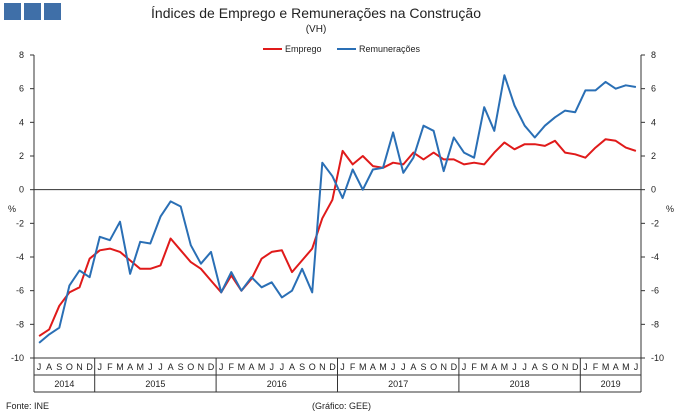  Describe the element at coordinates (655, 257) in the screenshot. I see `y-tick-label-right: -4` at that location.